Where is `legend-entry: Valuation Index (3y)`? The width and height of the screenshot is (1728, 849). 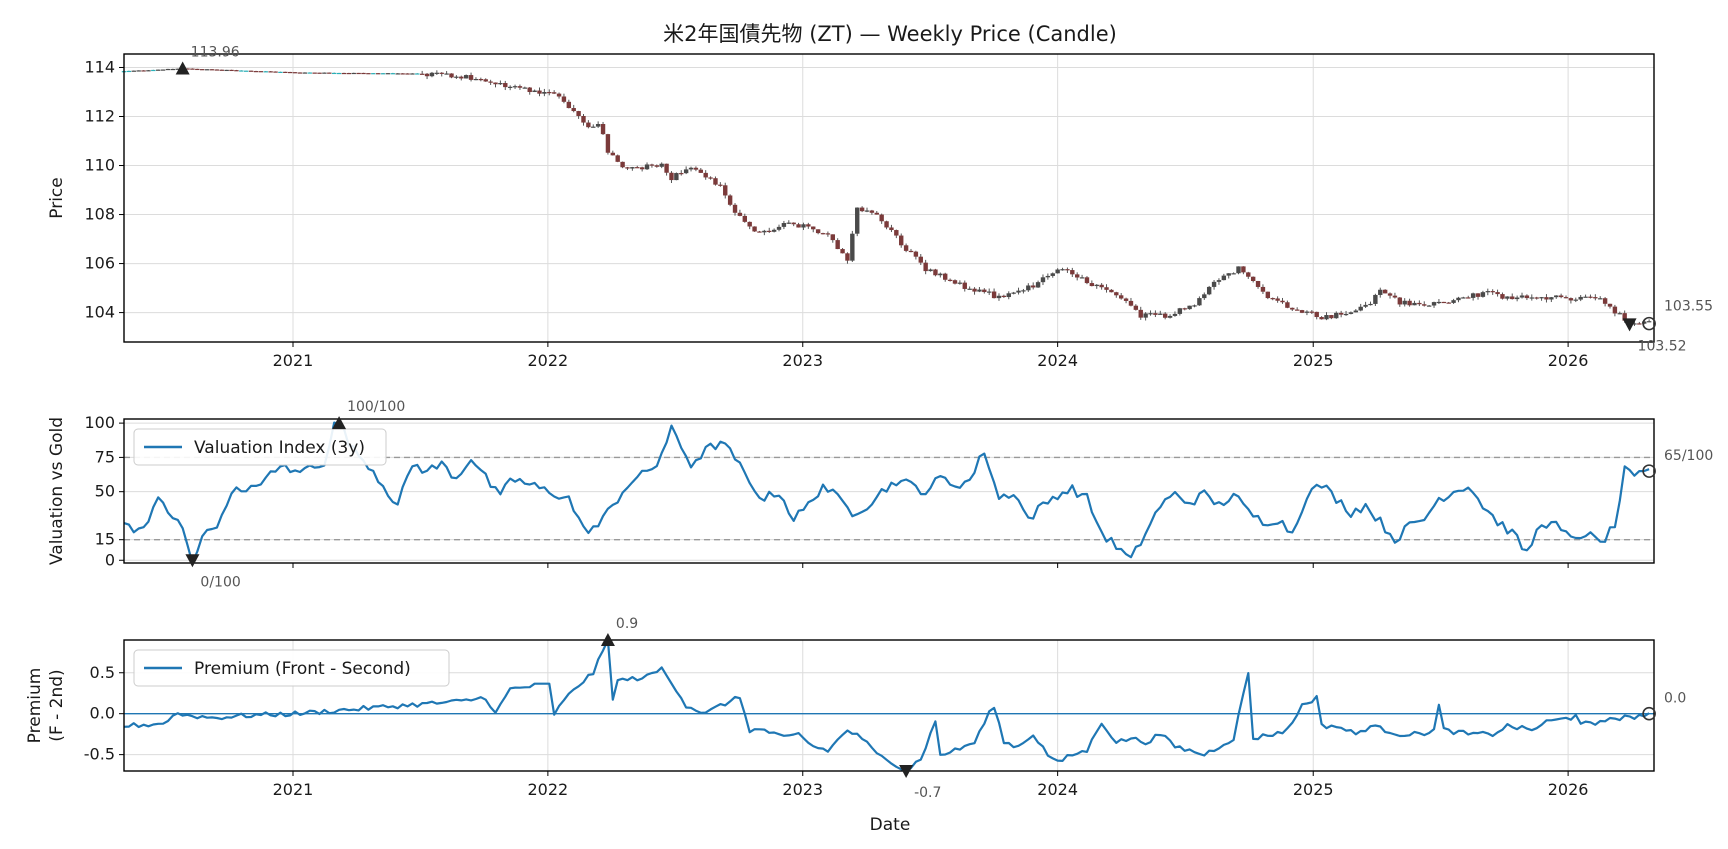
legend-entry: Valuation Index (3y) is located at coordinates (279, 448).